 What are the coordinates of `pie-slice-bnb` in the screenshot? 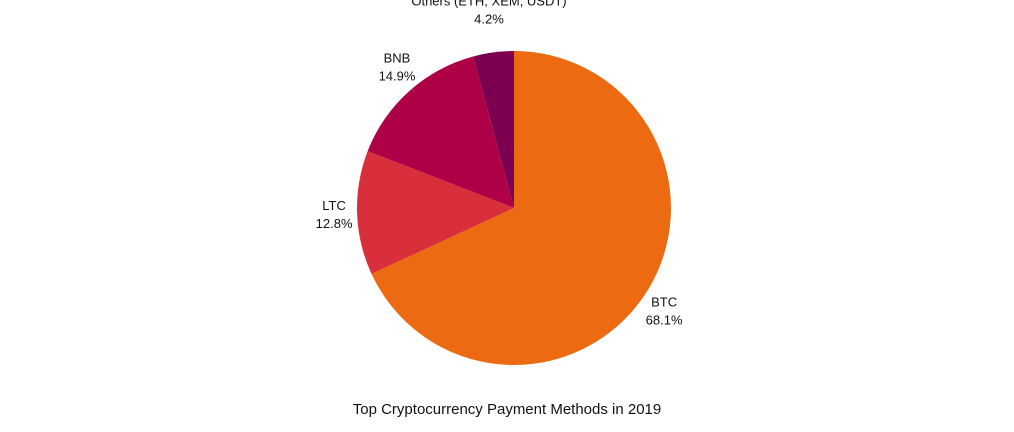 It's located at (440, 132).